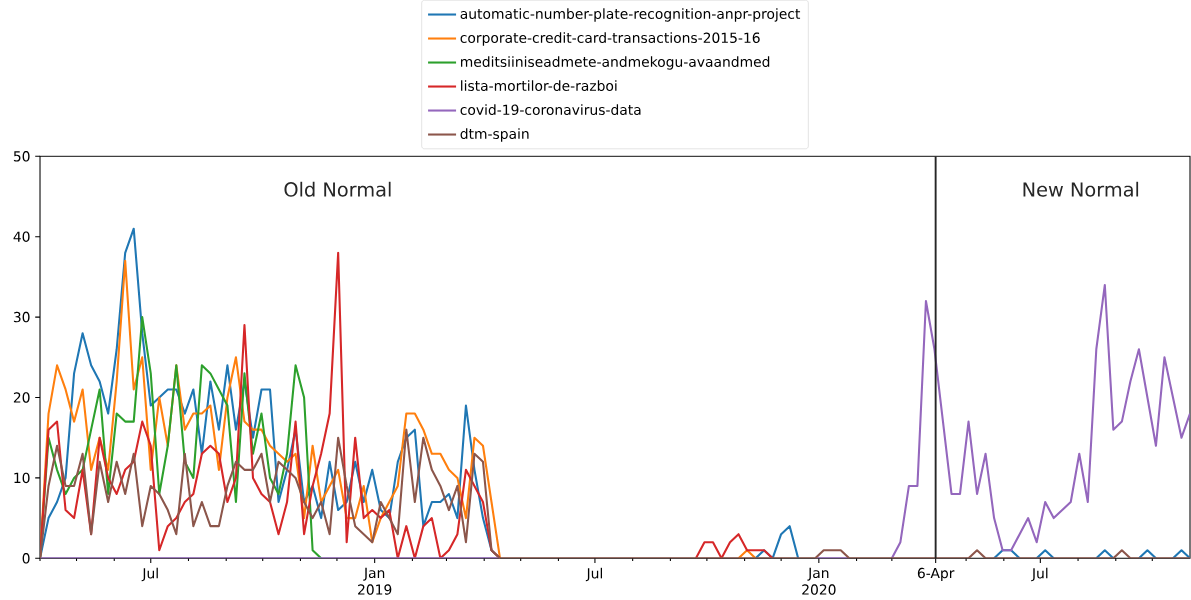 This screenshot has height=600, width=1191. I want to click on legend-label: meditsiiniseadmete-andmekogu-avaandmed, so click(615, 63).